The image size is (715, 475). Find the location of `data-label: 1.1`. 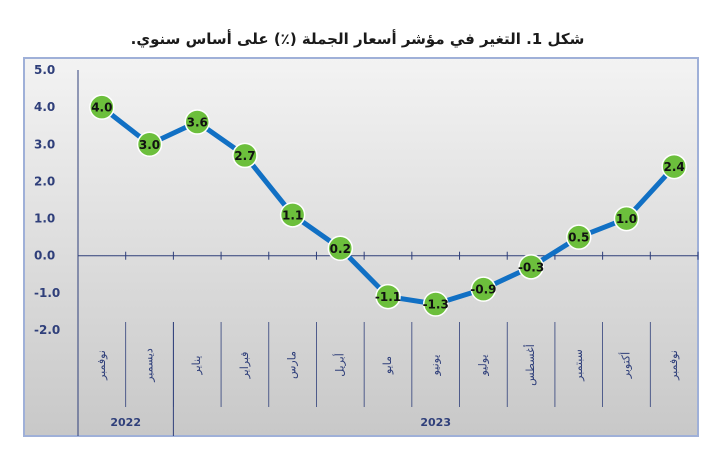

data-label: 1.1 is located at coordinates (292, 215).